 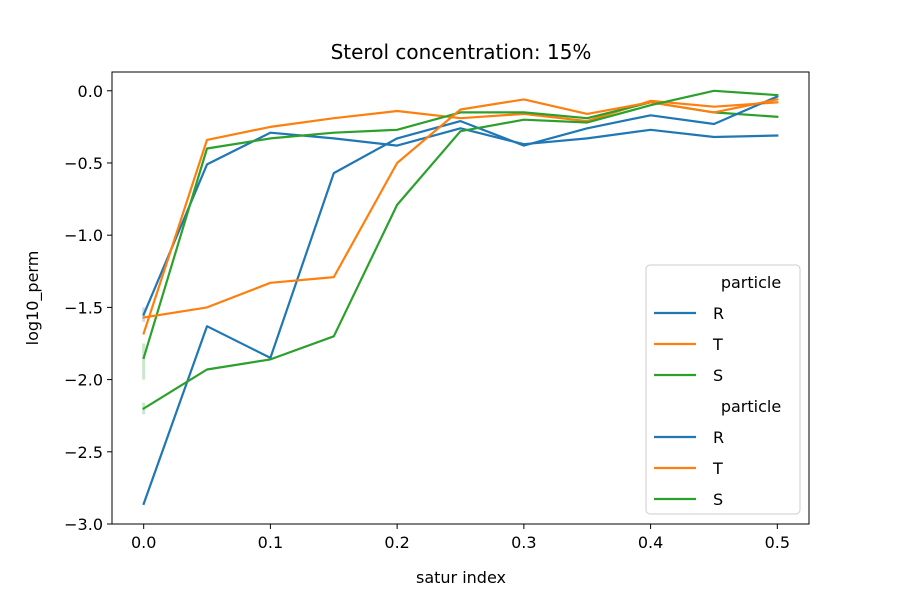 What do you see at coordinates (723, 389) in the screenshot?
I see `legend-box` at bounding box center [723, 389].